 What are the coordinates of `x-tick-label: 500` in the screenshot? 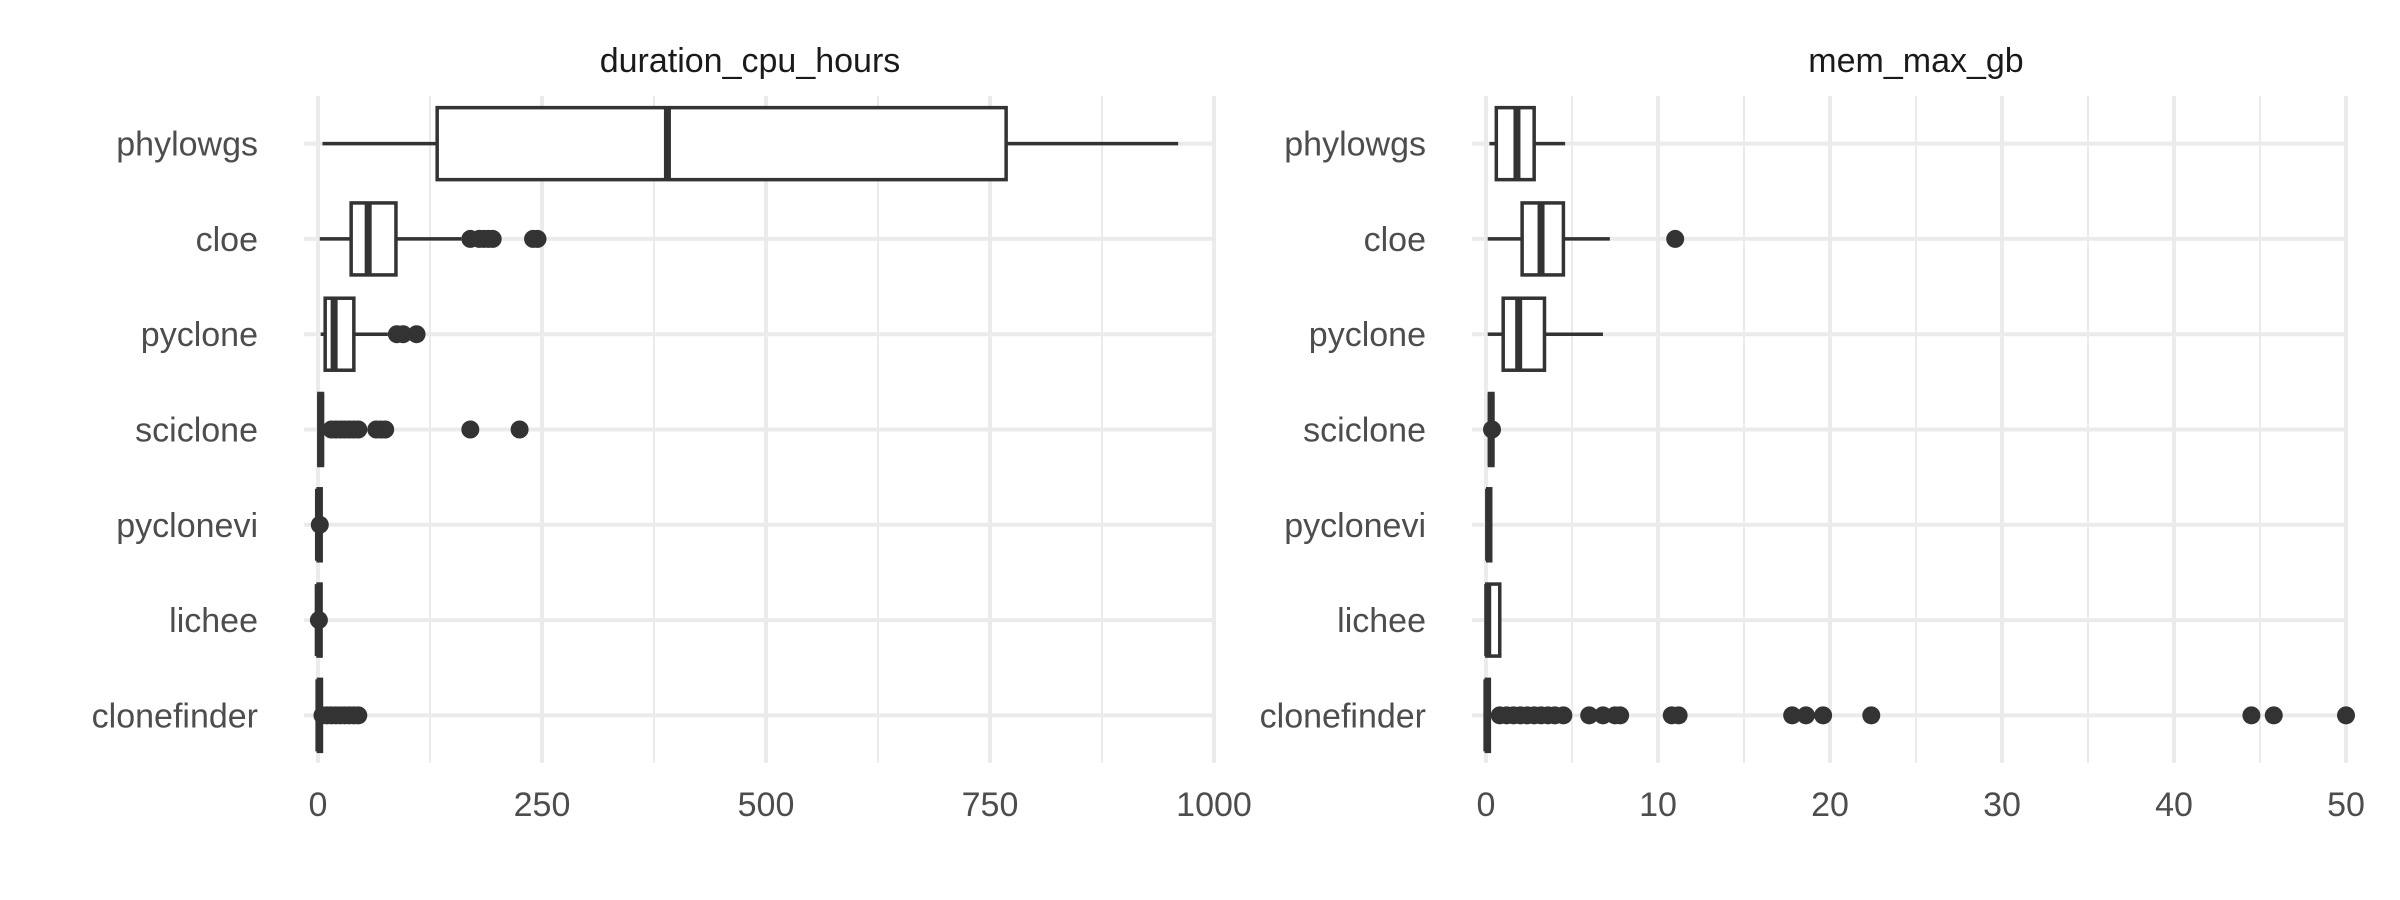 It's located at (766, 805).